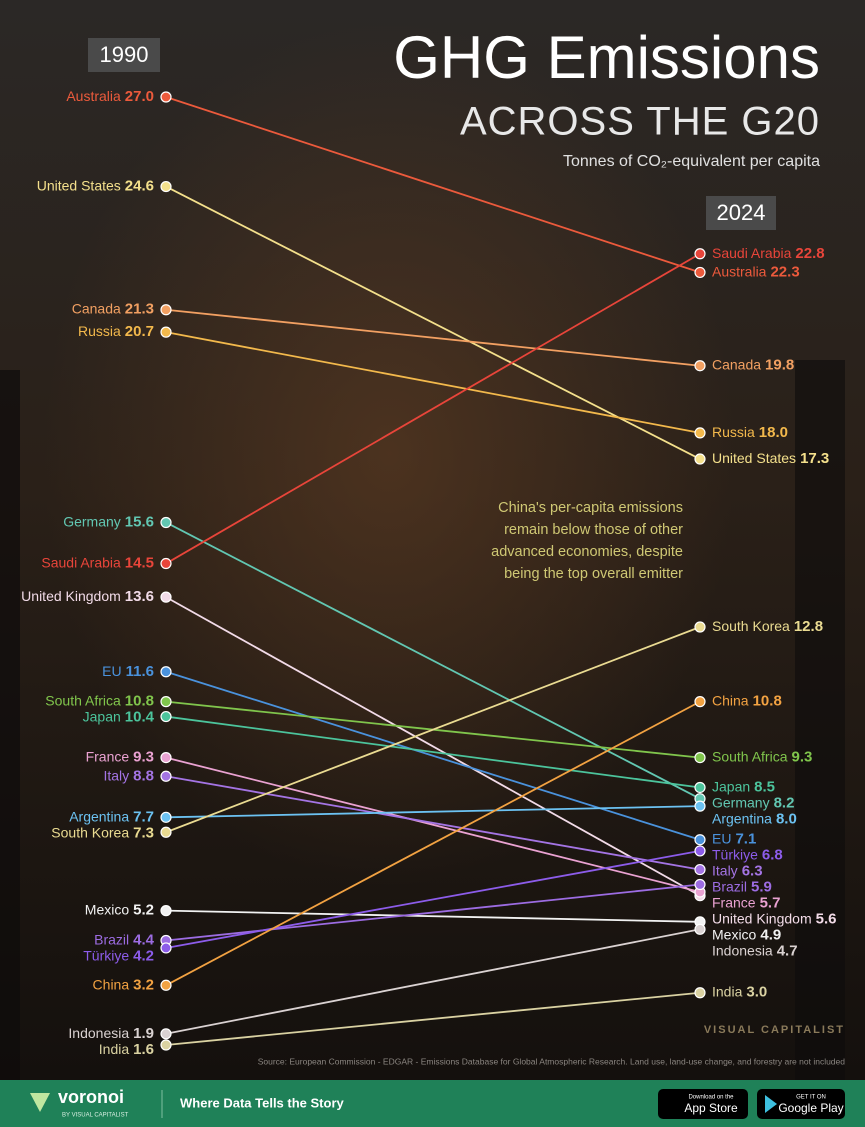 This screenshot has height=1127, width=865. I want to click on chimney, so click(10, 725).